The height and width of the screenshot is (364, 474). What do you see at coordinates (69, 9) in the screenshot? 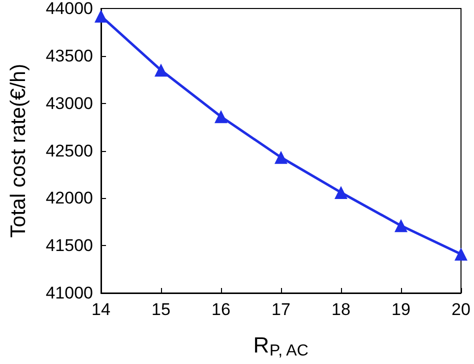
I see `y-tick-label: 44000` at bounding box center [69, 9].